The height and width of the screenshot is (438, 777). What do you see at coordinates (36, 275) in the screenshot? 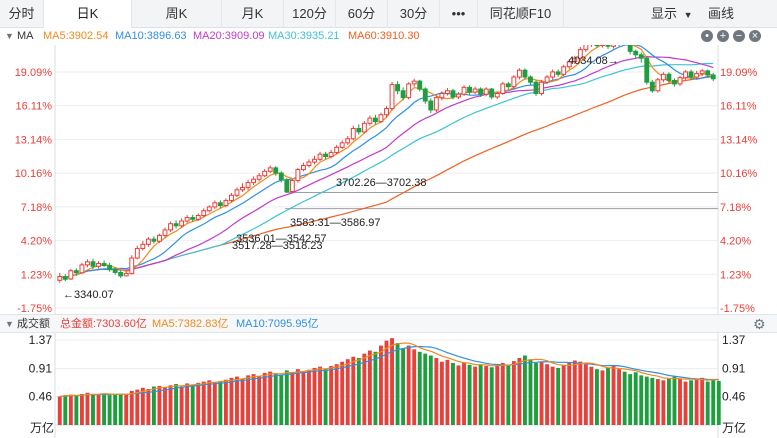
I see `y-tick-label-left: 1.23%` at bounding box center [36, 275].